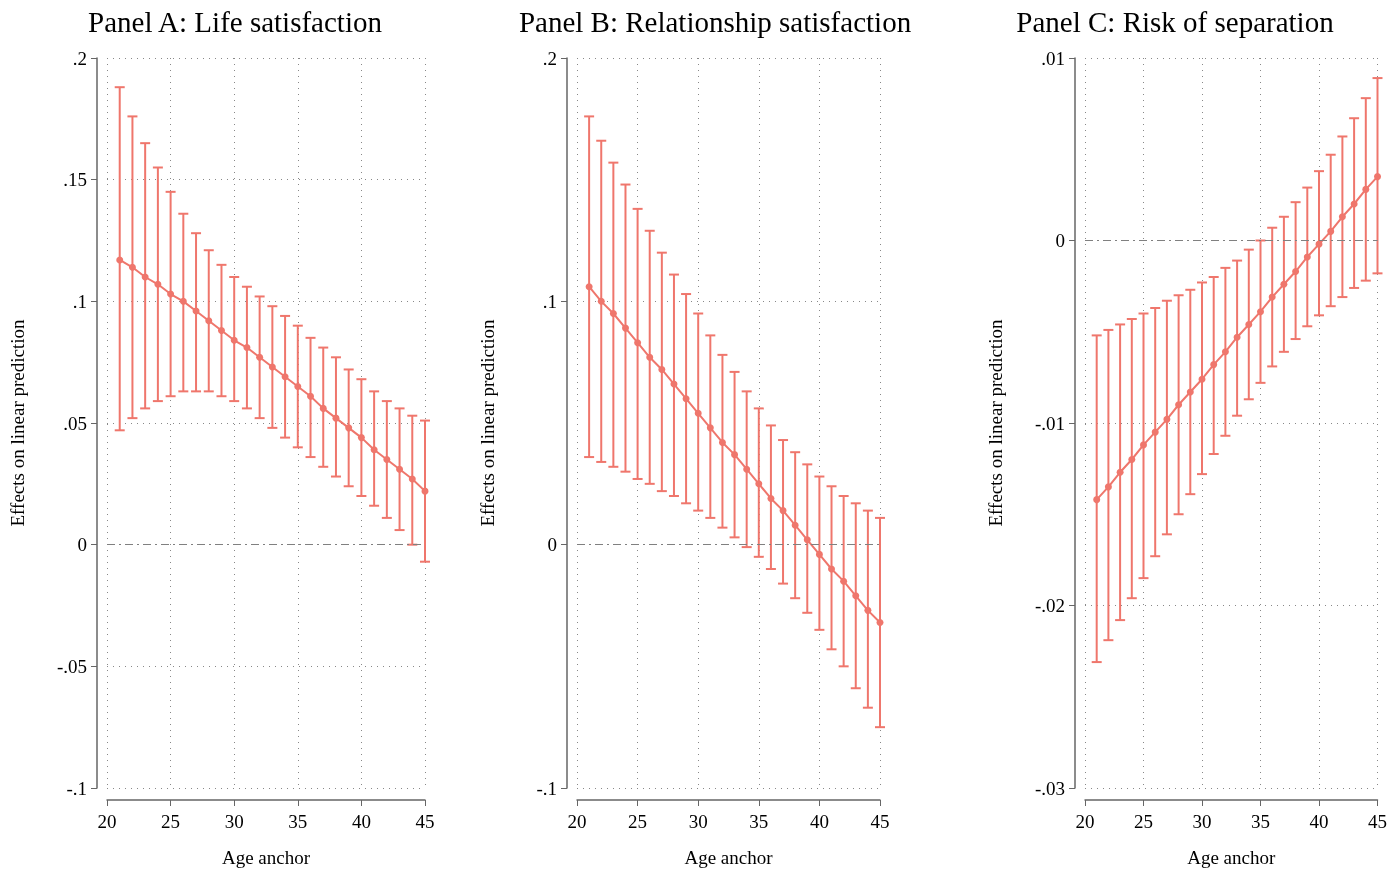  I want to click on chart-title: Panel C: Risk of separation, so click(1175, 21).